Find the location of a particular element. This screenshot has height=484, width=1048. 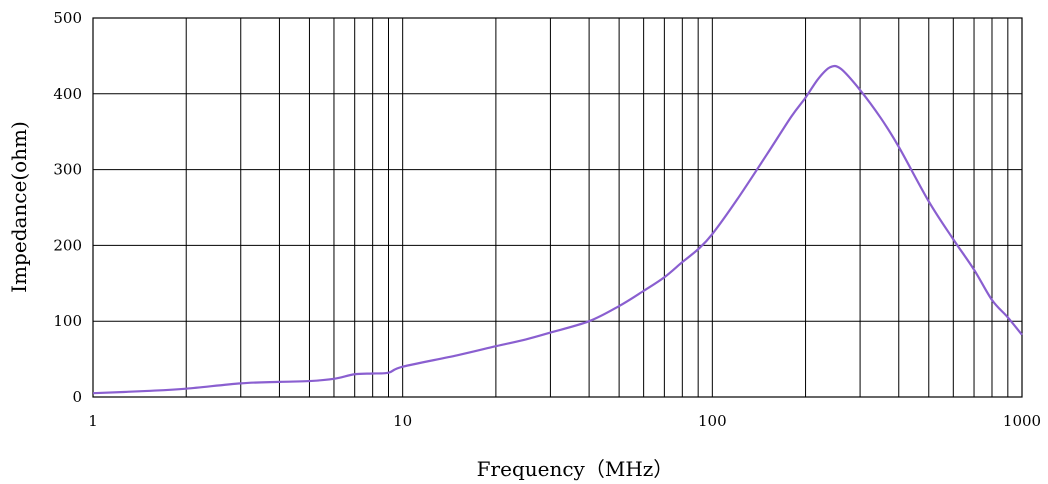

y-tick-label-4: 400 is located at coordinates (67, 94).